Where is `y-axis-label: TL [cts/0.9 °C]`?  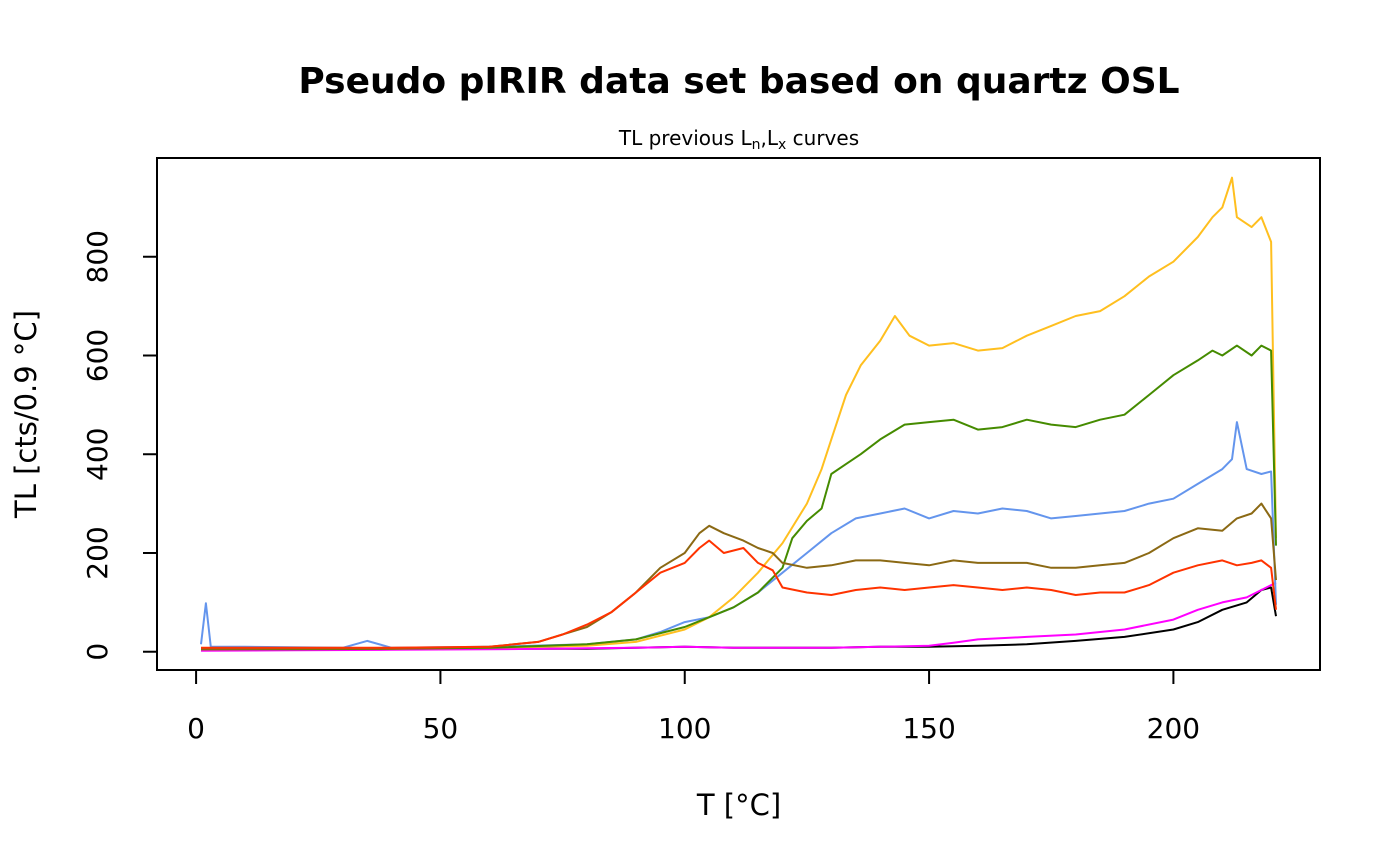
y-axis-label: TL [cts/0.9 °C] is located at coordinates (26, 414).